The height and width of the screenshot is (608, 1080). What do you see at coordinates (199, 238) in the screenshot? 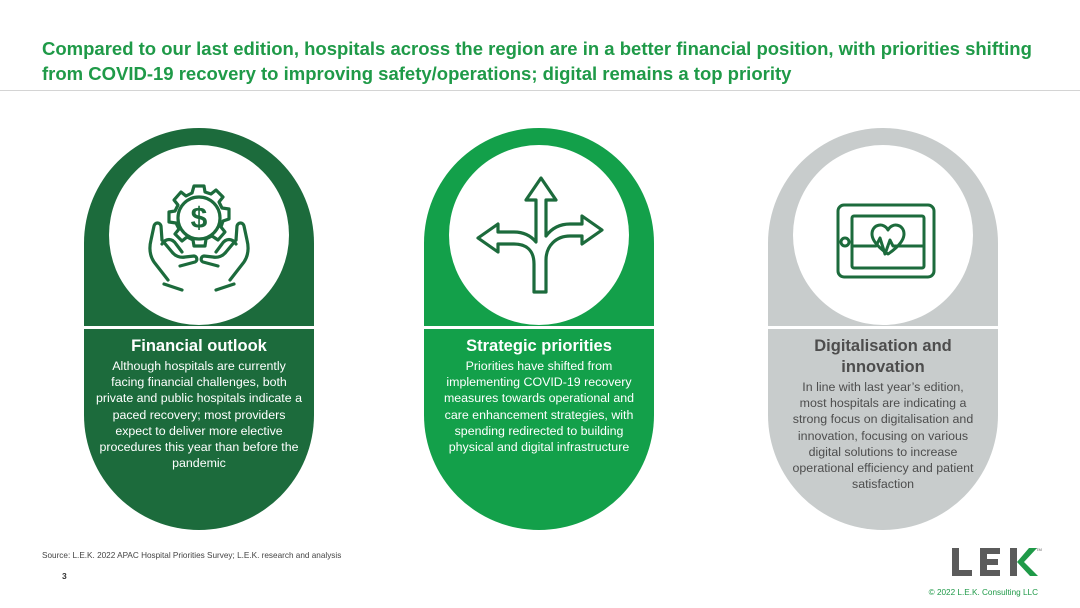
I see `hands-dollar-gear-icon: $` at bounding box center [199, 238].